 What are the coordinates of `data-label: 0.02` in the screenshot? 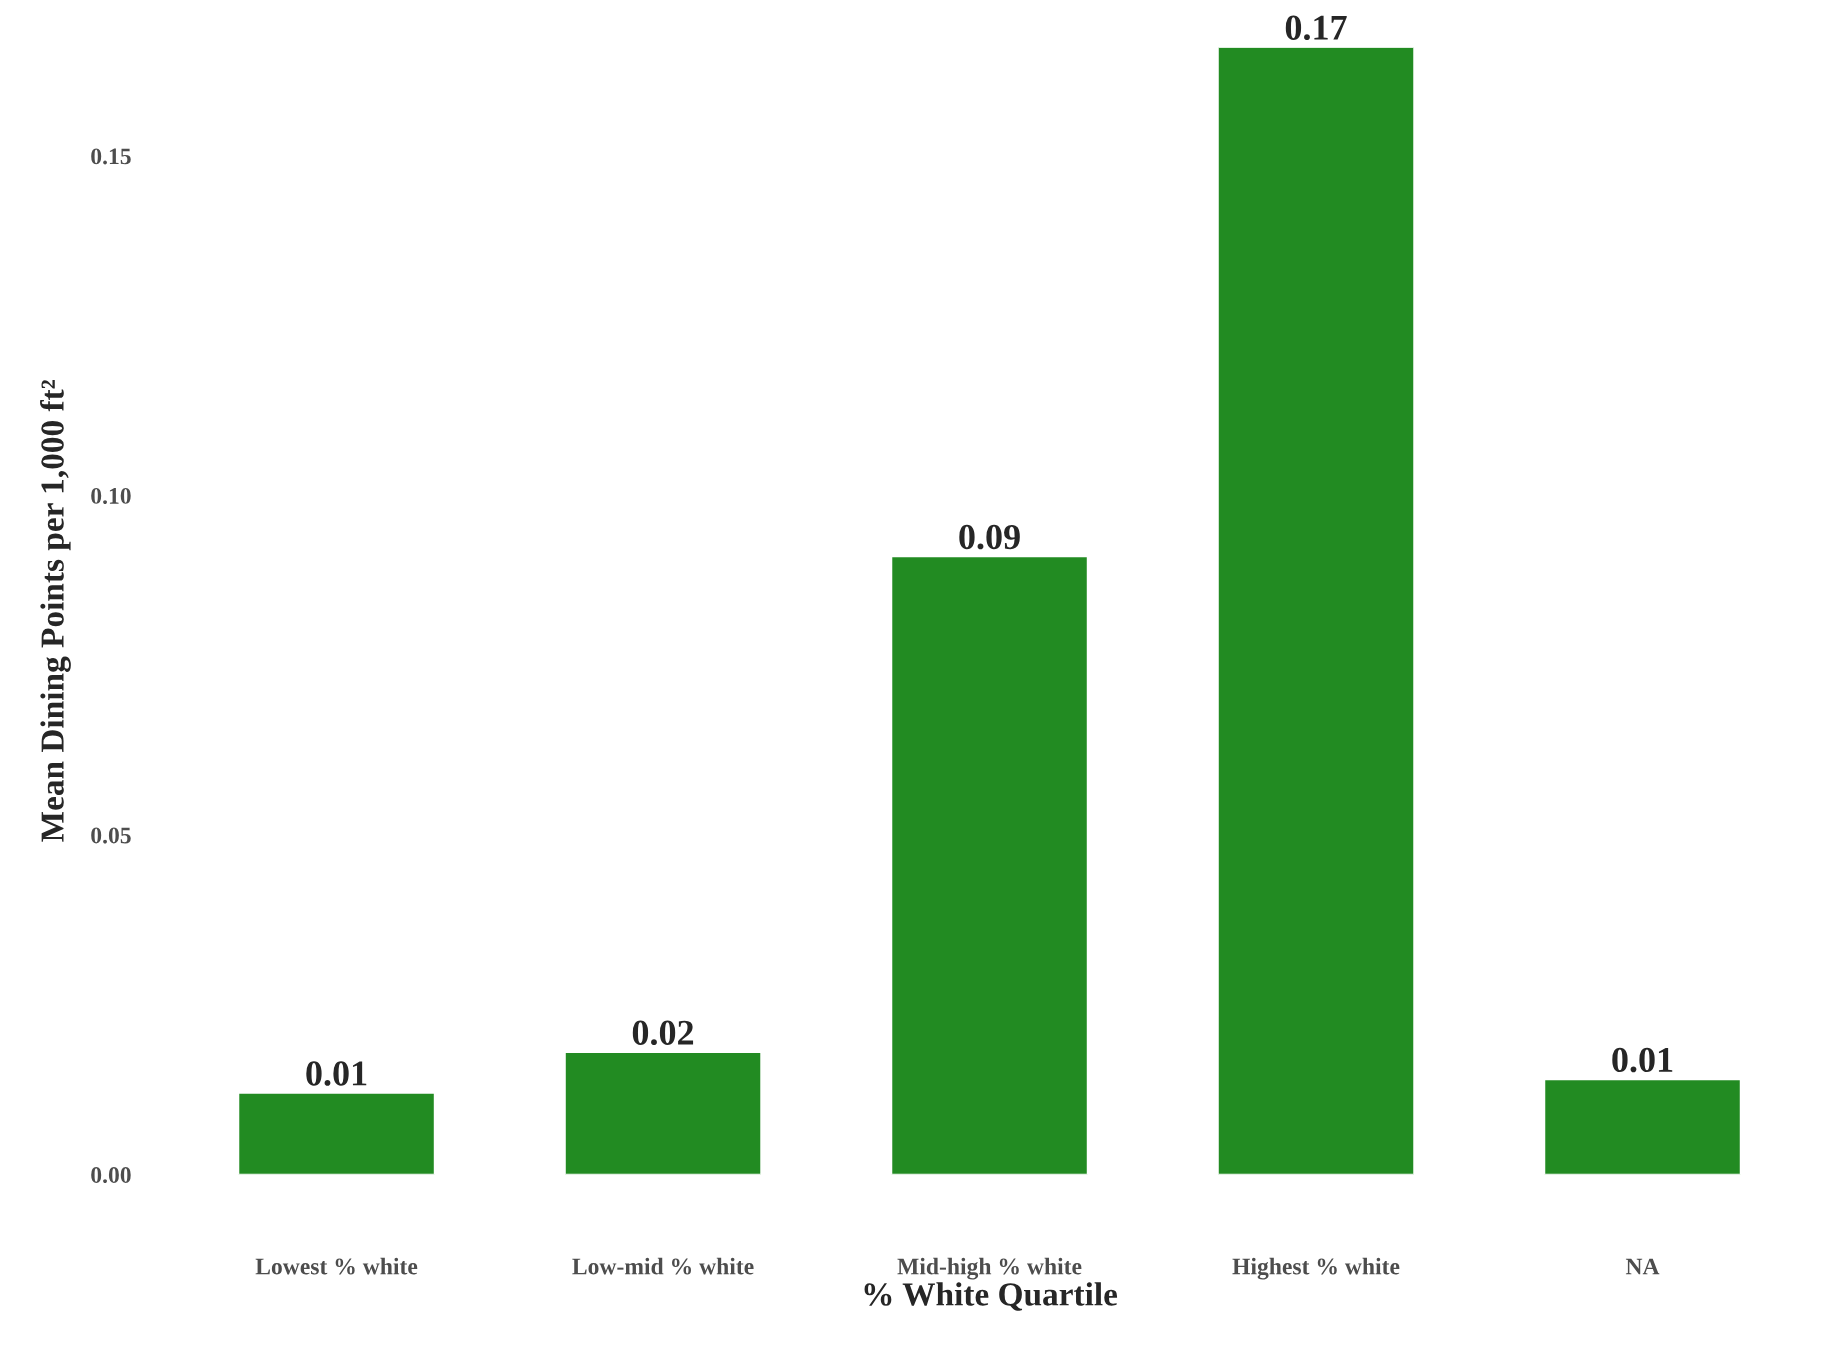 It's located at (663, 1033).